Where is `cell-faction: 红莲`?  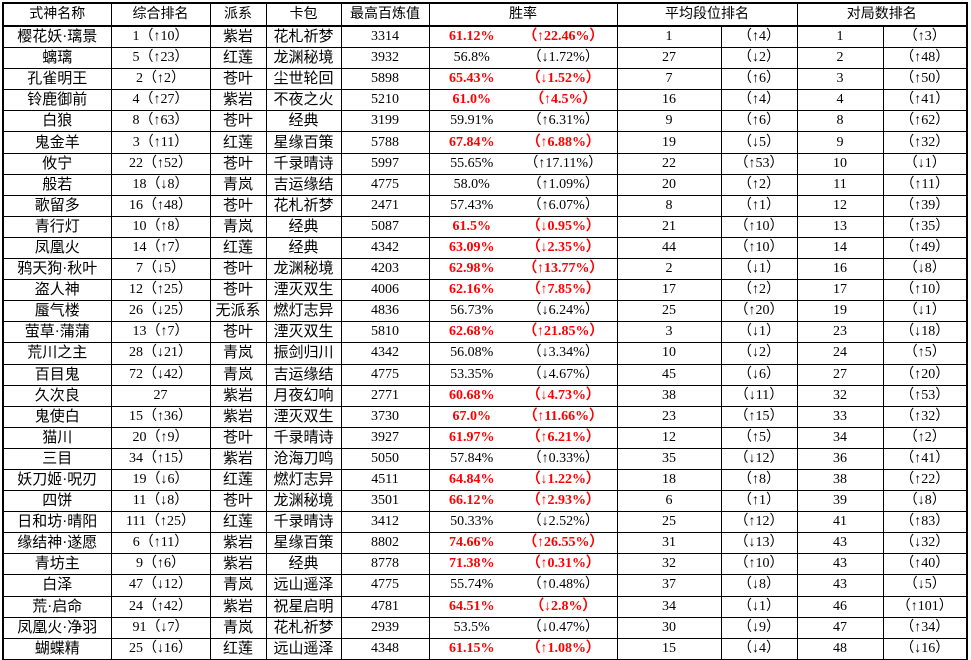 cell-faction: 红莲 is located at coordinates (238, 480).